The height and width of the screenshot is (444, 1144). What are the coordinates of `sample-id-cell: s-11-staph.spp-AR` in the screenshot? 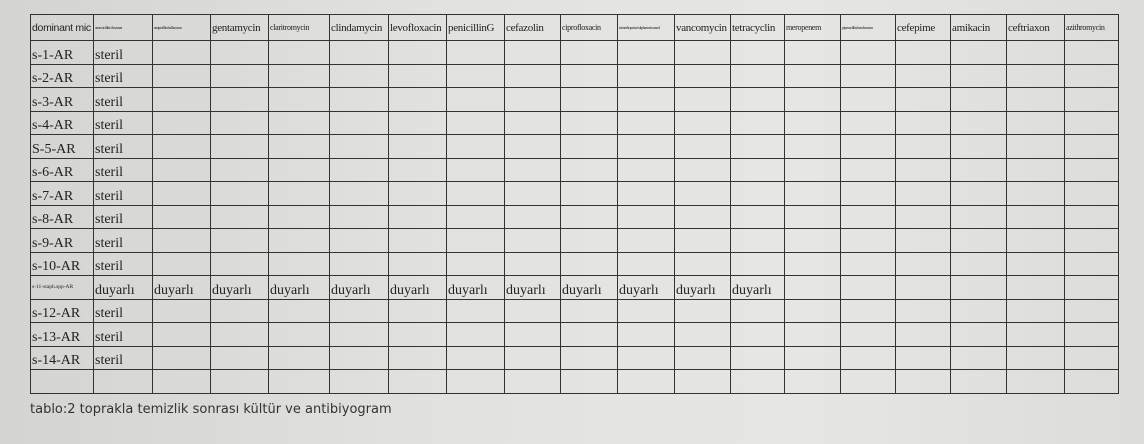 It's located at (62, 287).